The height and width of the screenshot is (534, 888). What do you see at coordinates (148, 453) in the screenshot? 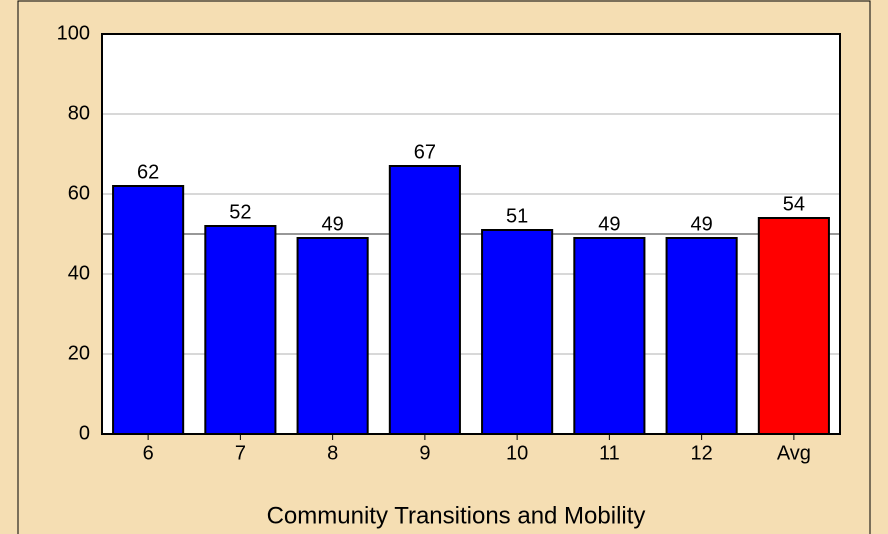
I see `x-tick-label: 6` at bounding box center [148, 453].